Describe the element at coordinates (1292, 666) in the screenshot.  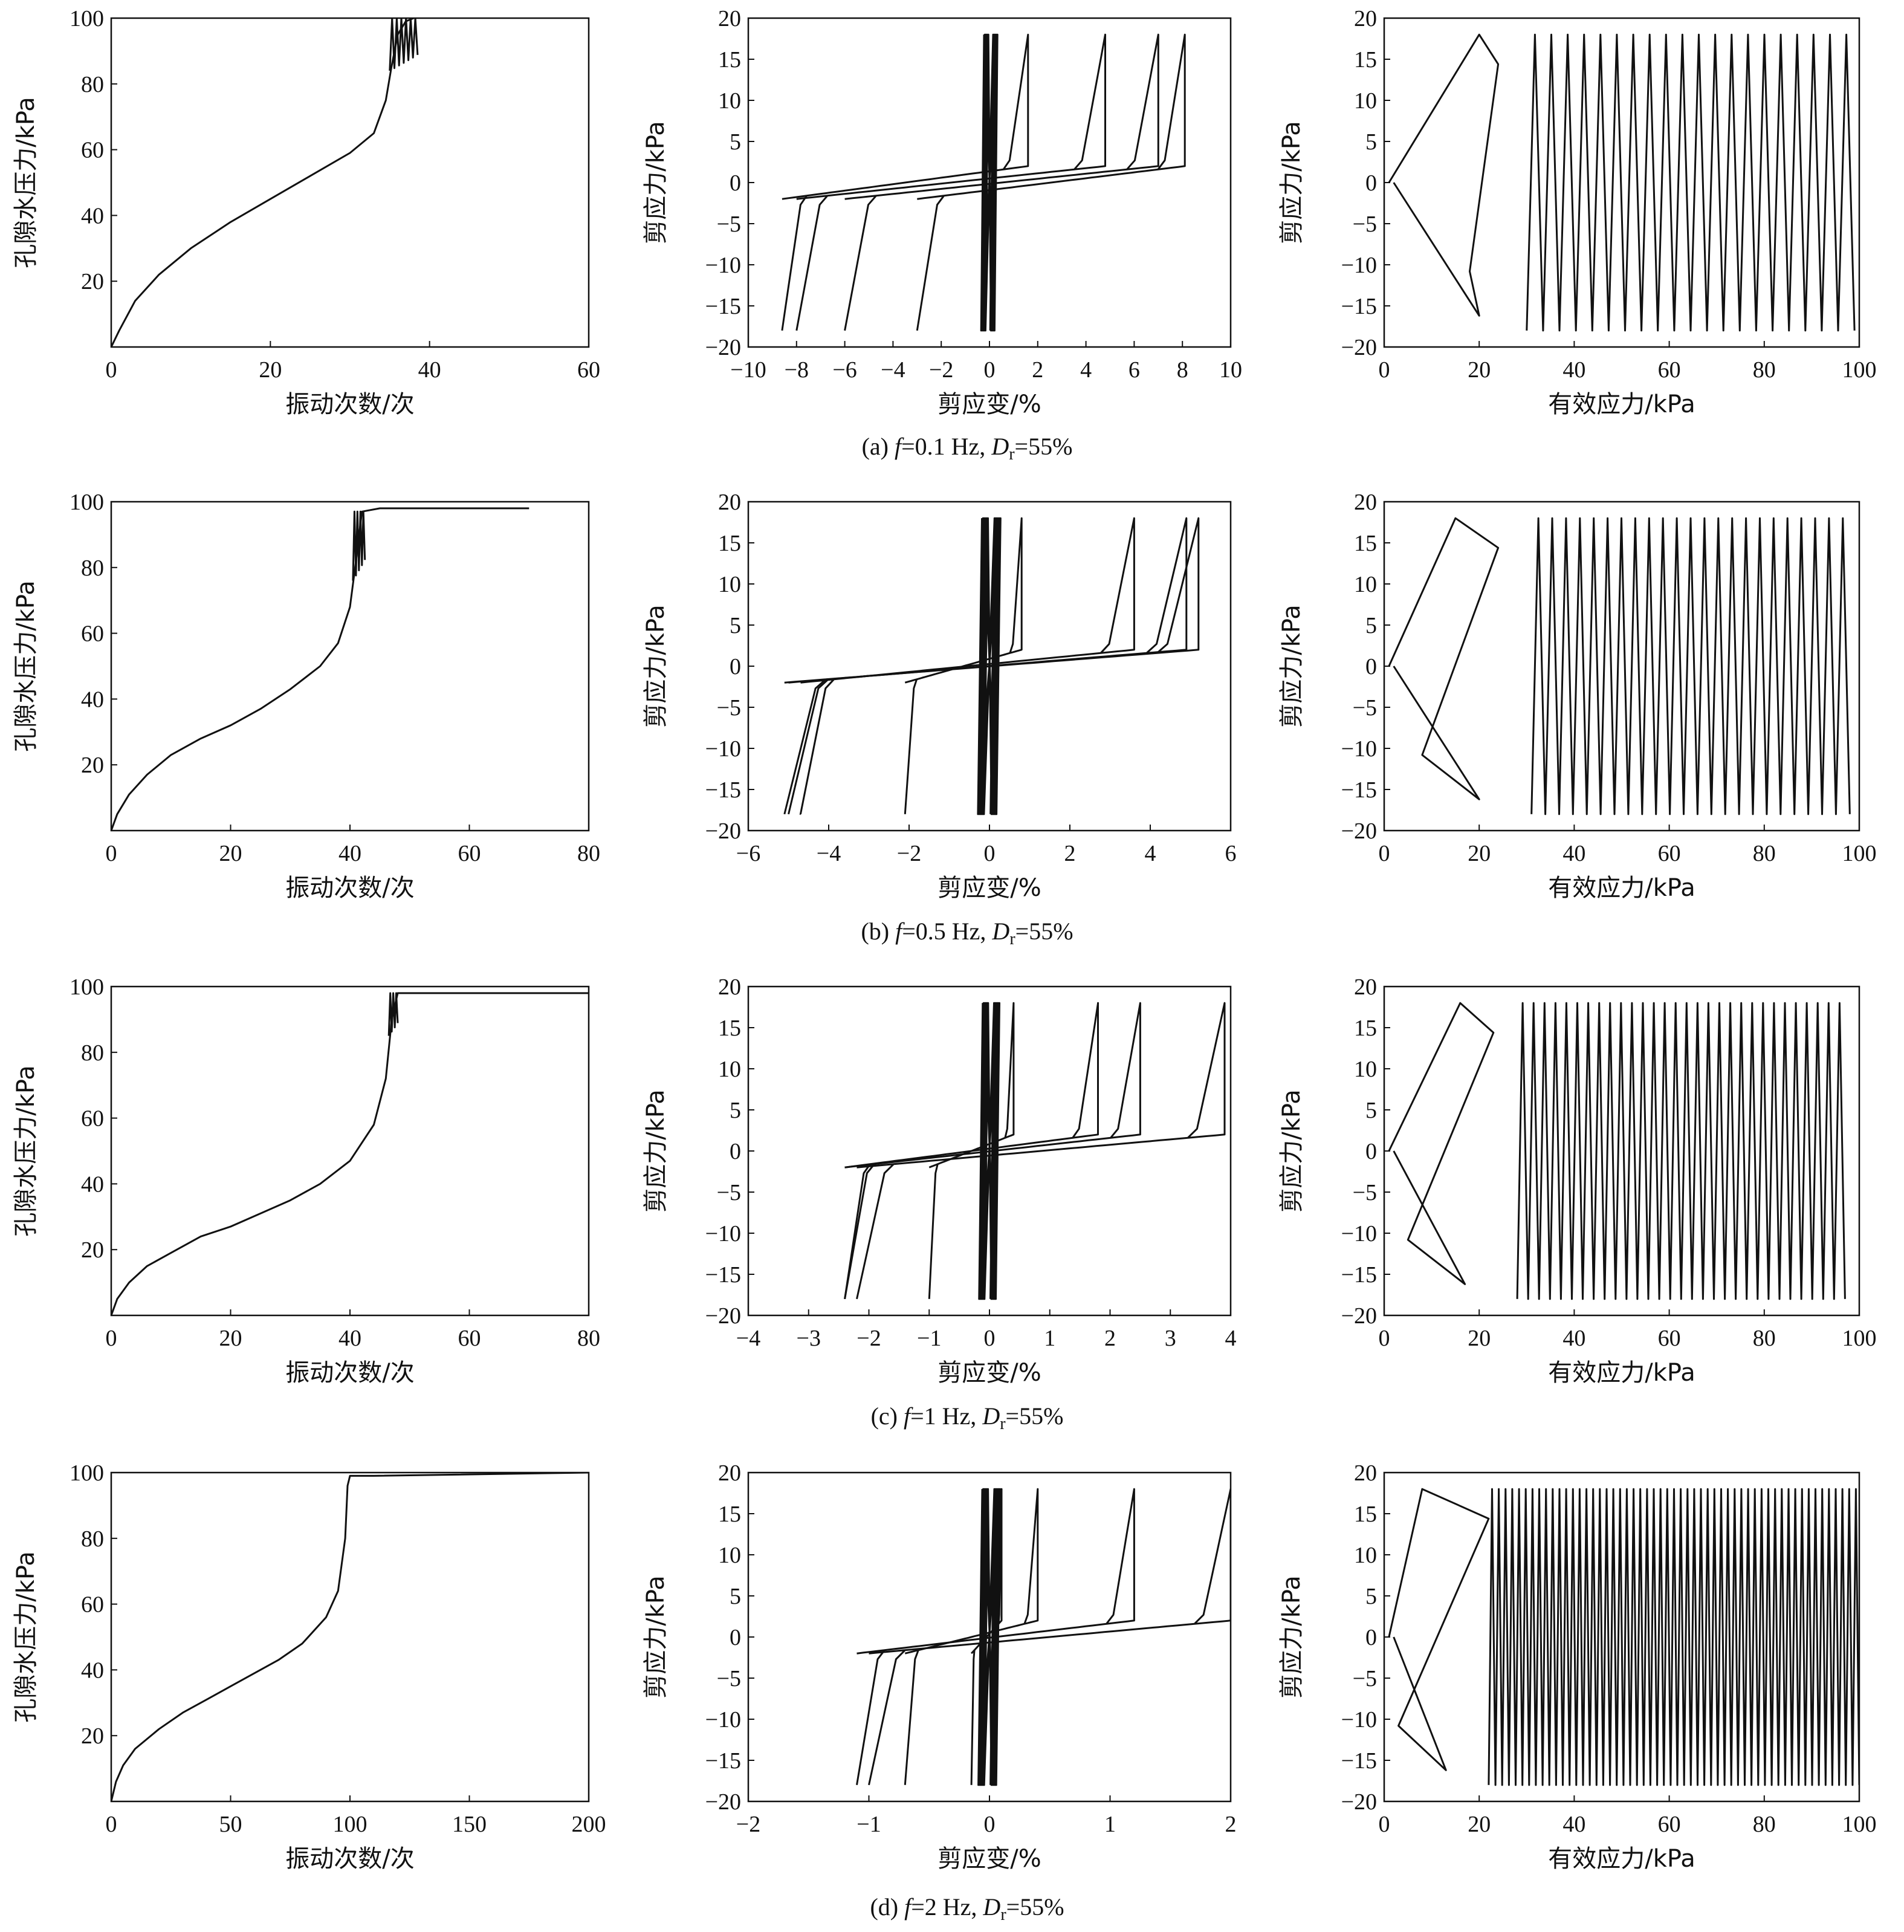
I see `y-axis-label: 剪应力/kPa` at that location.